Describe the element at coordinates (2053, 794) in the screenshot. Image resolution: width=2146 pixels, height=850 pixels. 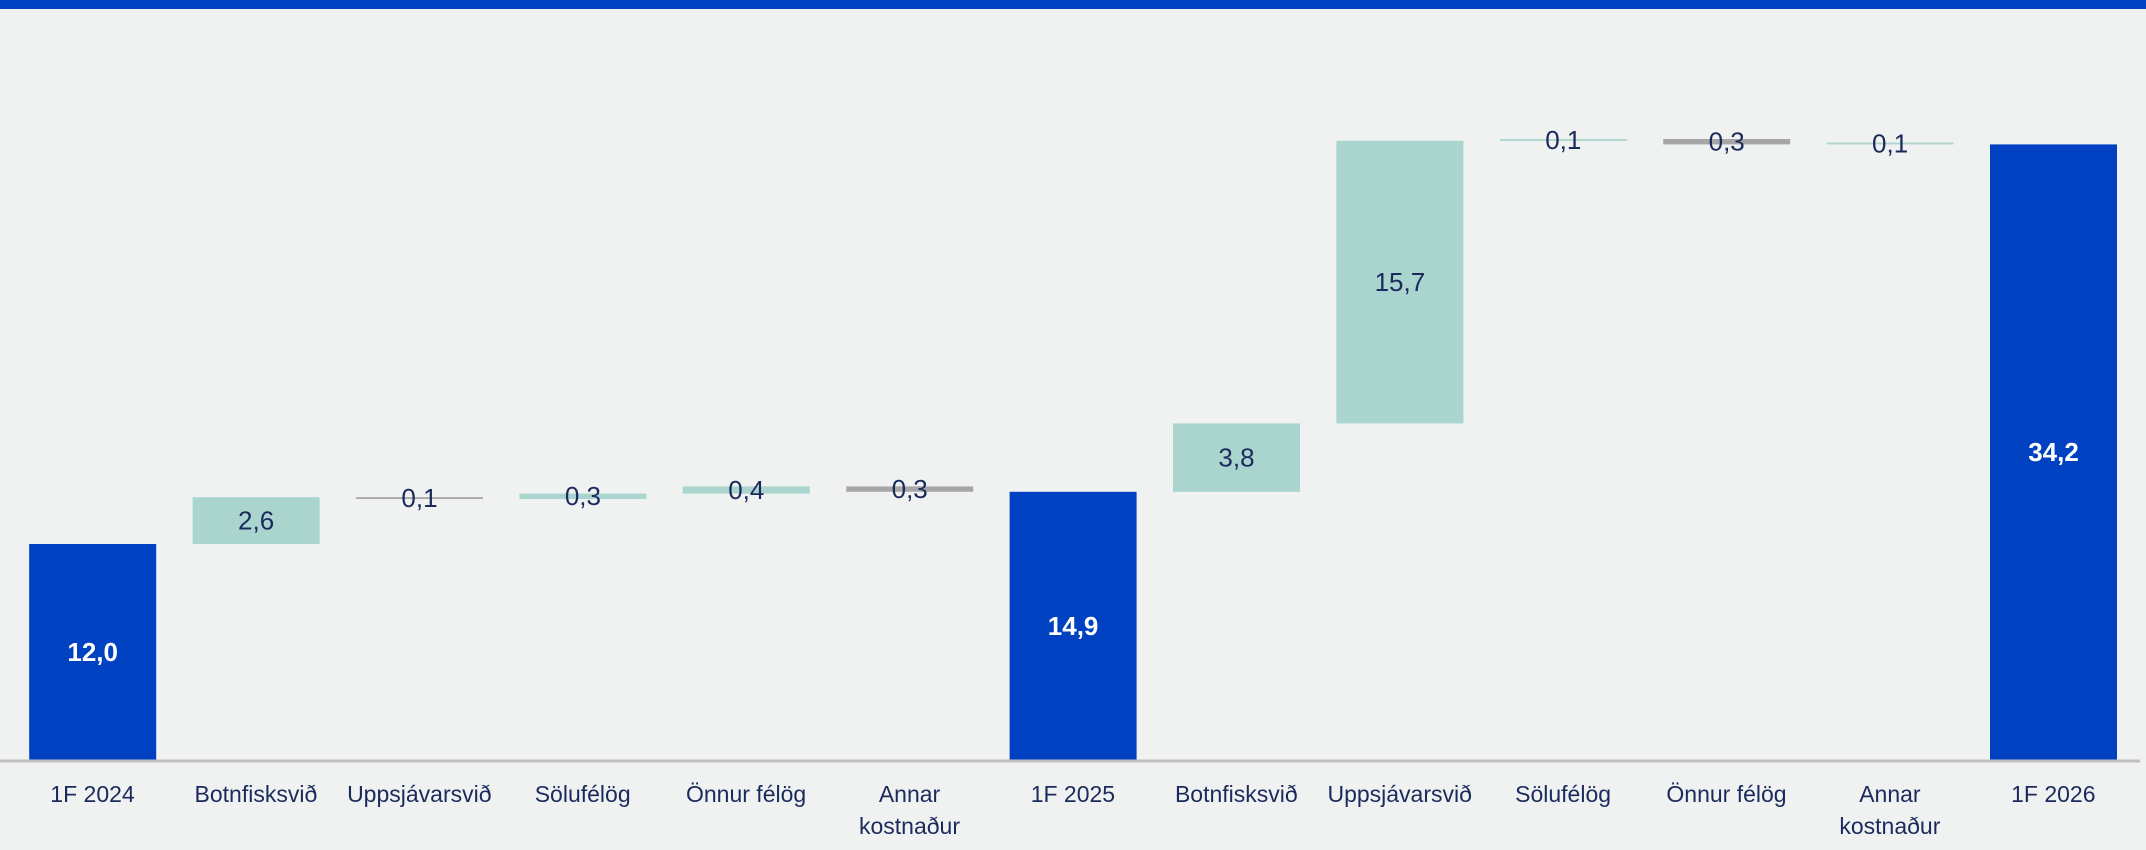
I see `x-tick-label: 1F 2026` at that location.